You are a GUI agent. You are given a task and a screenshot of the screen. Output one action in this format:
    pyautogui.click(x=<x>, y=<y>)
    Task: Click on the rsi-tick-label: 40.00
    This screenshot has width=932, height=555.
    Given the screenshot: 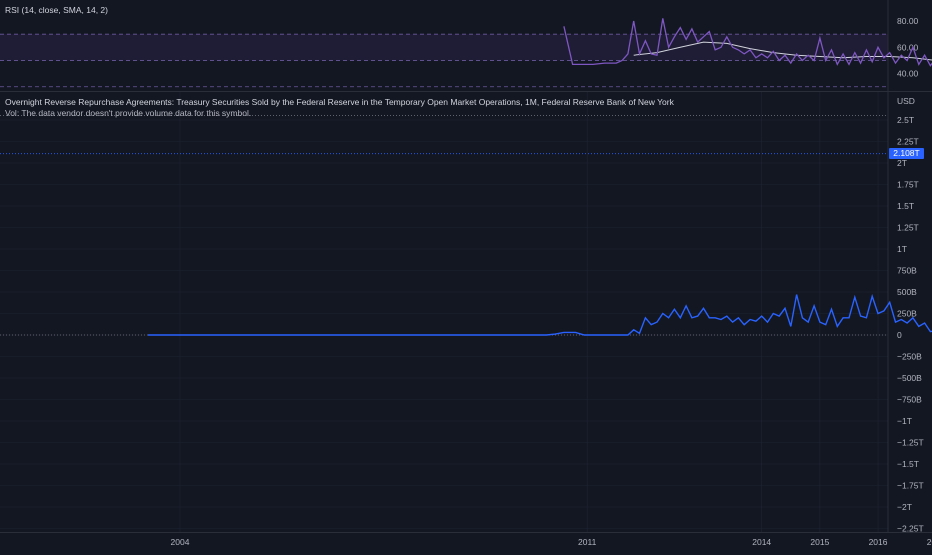 What is the action you would take?
    pyautogui.click(x=908, y=74)
    